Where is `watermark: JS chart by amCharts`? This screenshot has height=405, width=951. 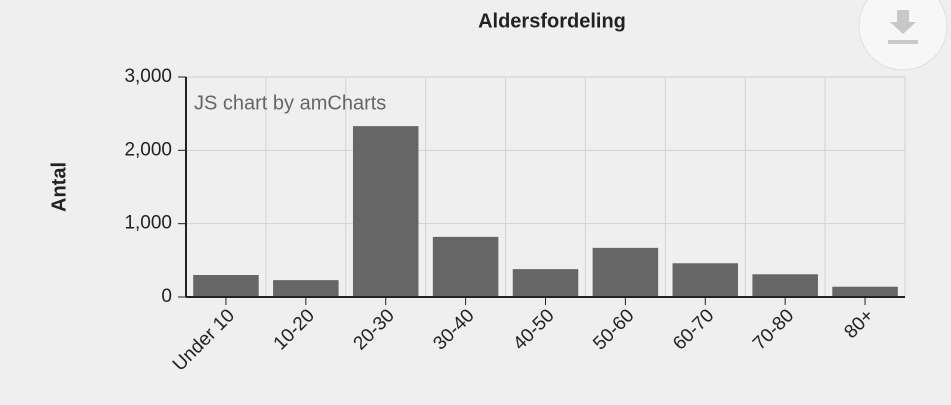 watermark: JS chart by amCharts is located at coordinates (290, 103).